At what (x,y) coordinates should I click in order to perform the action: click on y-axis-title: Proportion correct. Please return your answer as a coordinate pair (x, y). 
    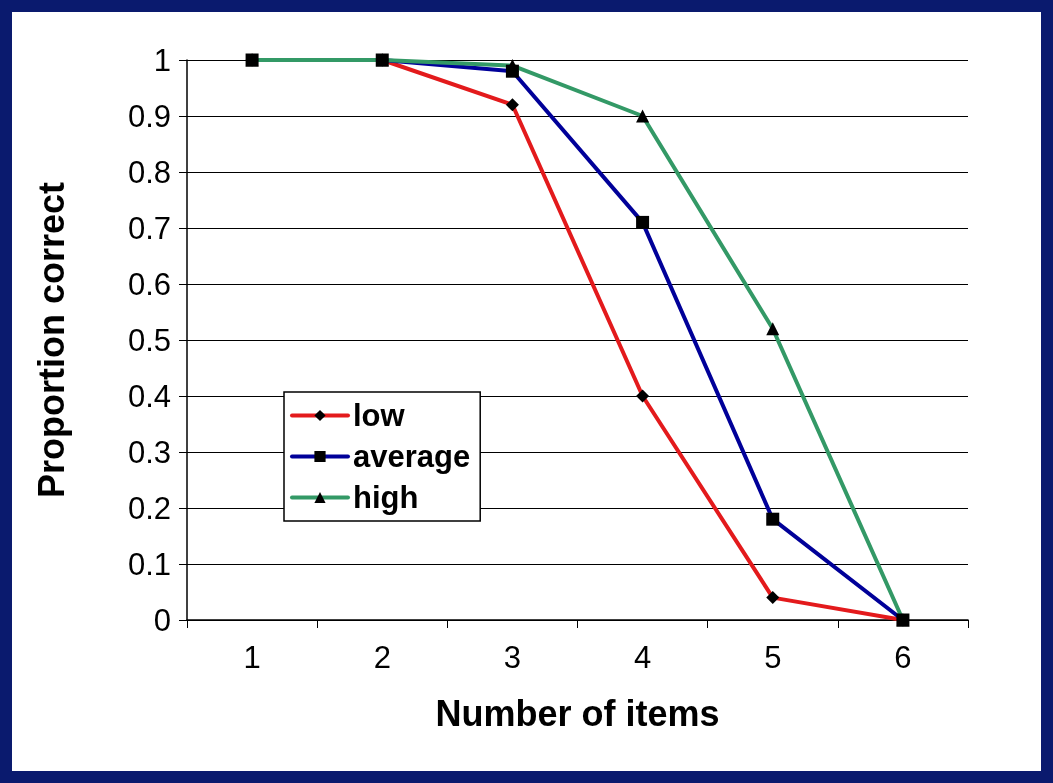
    Looking at the image, I should click on (51, 340).